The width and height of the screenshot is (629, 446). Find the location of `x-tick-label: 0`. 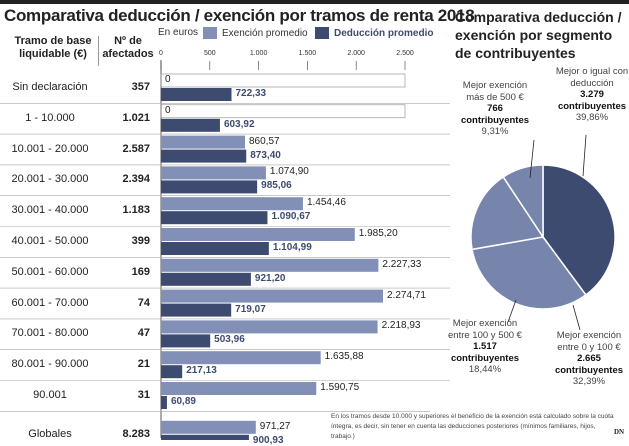

x-tick-label: 0 is located at coordinates (161, 53).